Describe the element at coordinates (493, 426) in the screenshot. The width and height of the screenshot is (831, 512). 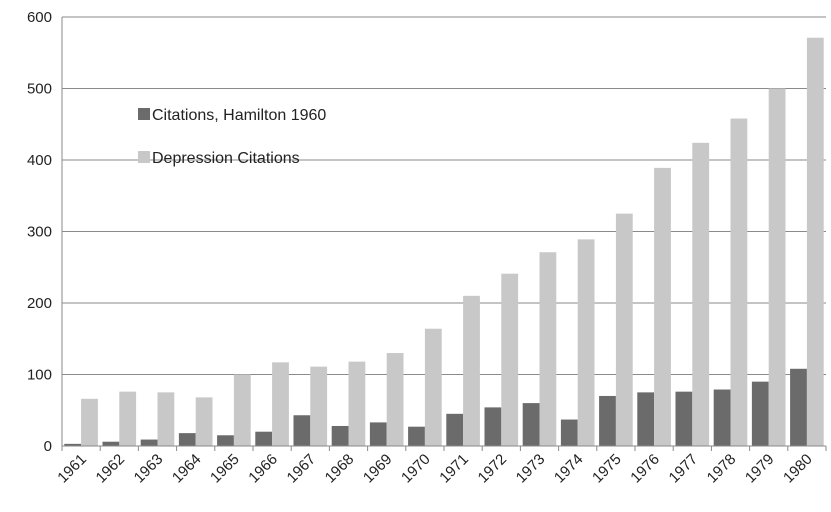
I see `bar-hamilton-1972` at that location.